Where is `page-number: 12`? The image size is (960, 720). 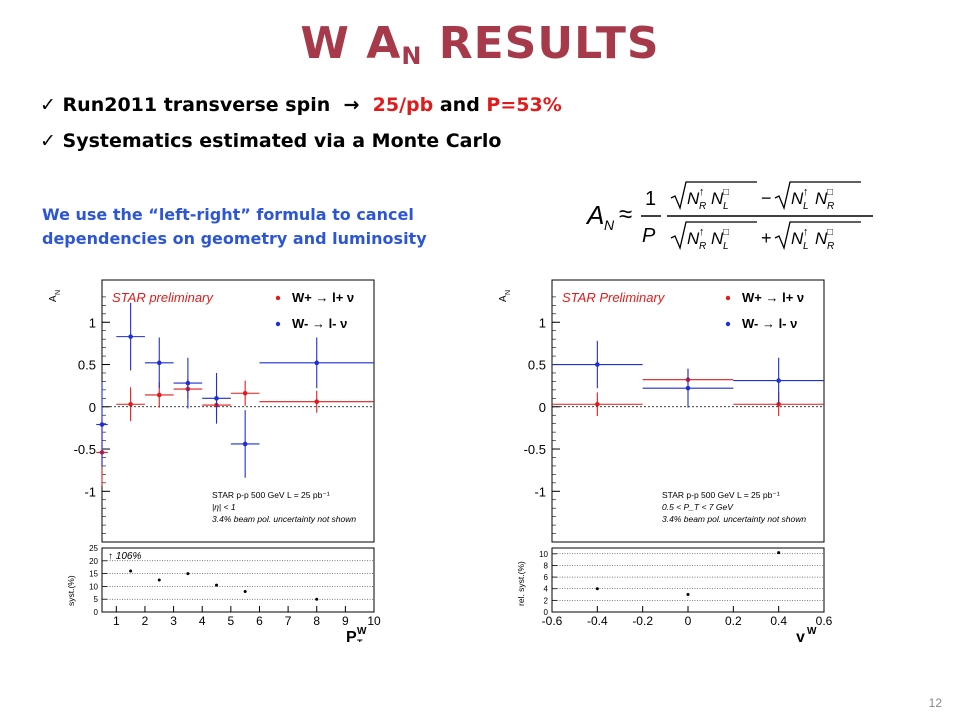
page-number: 12 is located at coordinates (935, 703).